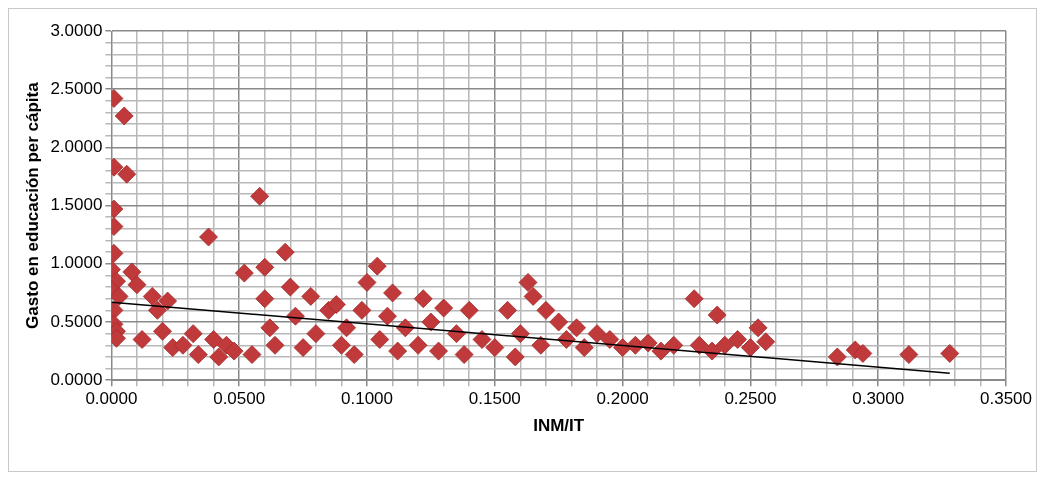 The height and width of the screenshot is (480, 1045). What do you see at coordinates (76, 379) in the screenshot?
I see `y-tick-label: 0.0000` at bounding box center [76, 379].